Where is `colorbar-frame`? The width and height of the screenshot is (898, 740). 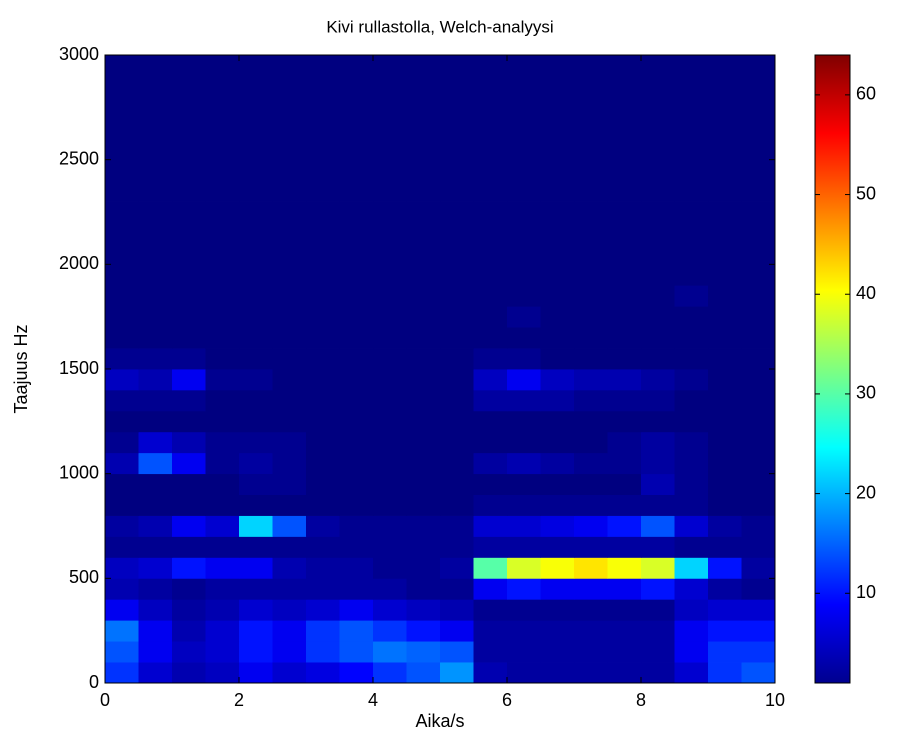
colorbar-frame is located at coordinates (832, 369).